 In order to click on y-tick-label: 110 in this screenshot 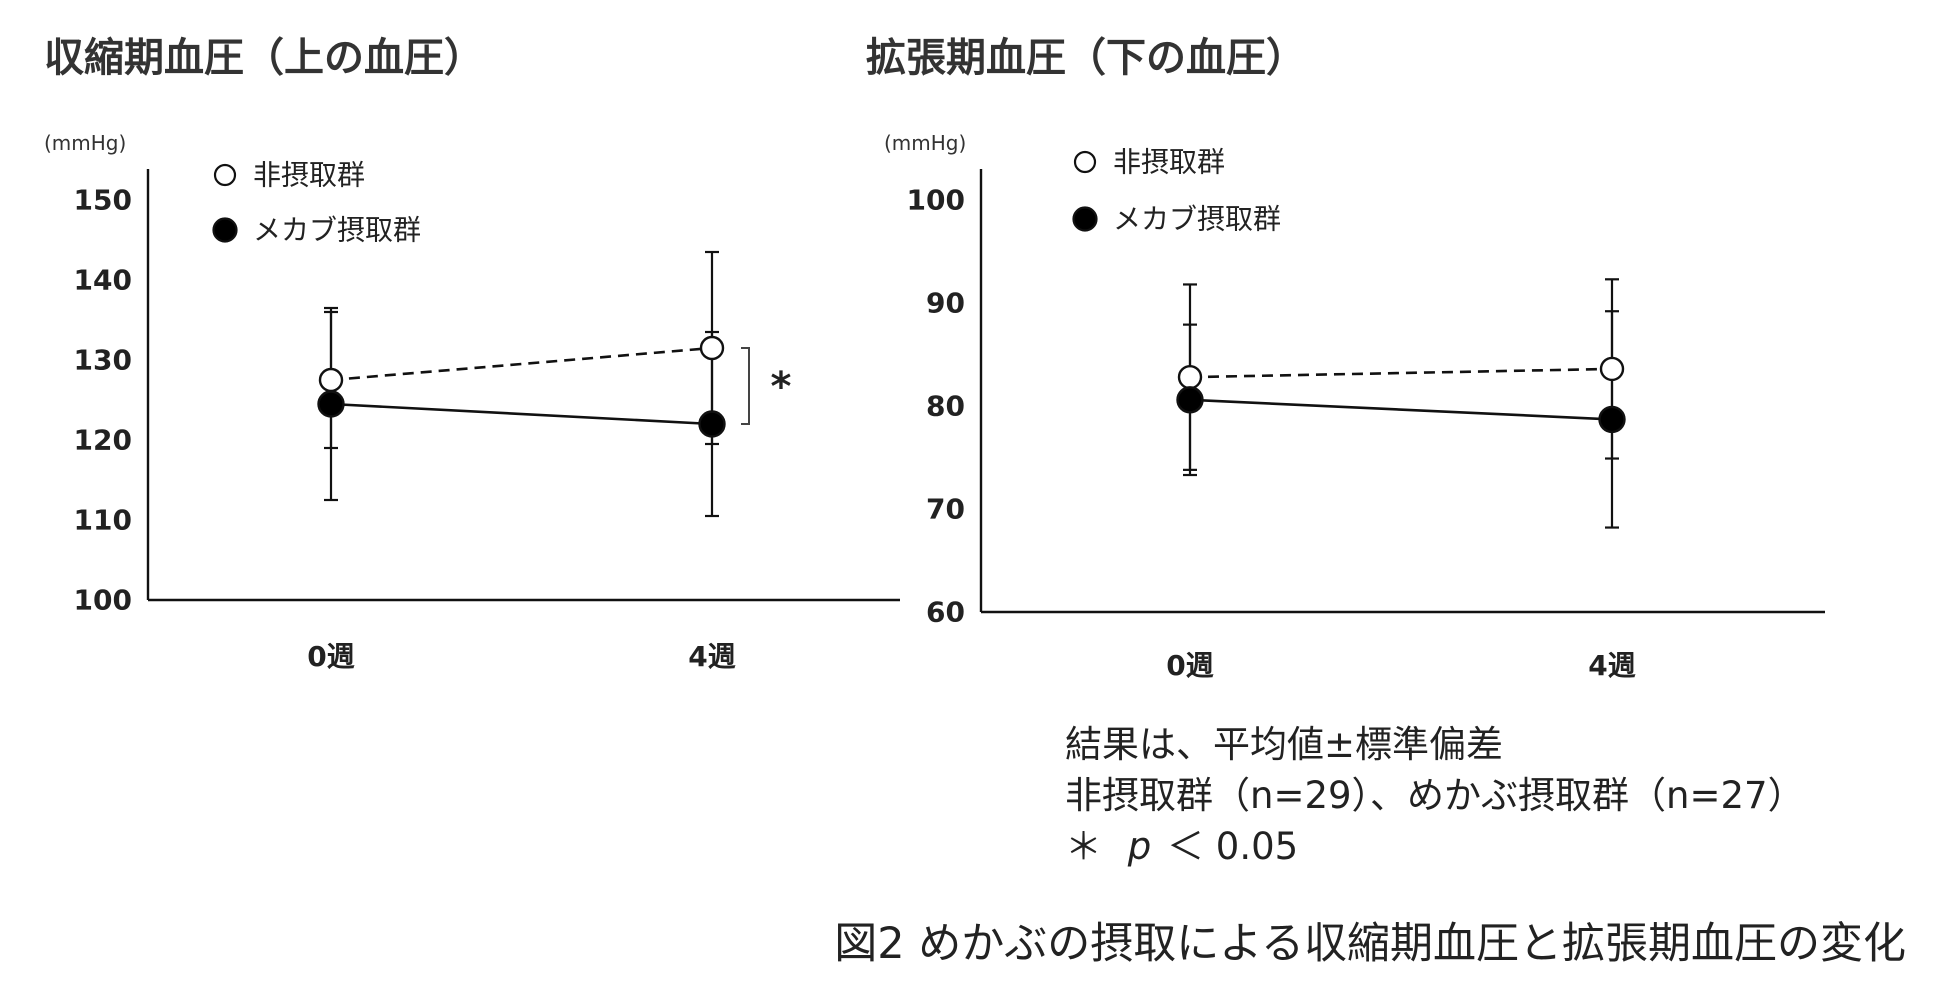, I will do `click(103, 520)`.